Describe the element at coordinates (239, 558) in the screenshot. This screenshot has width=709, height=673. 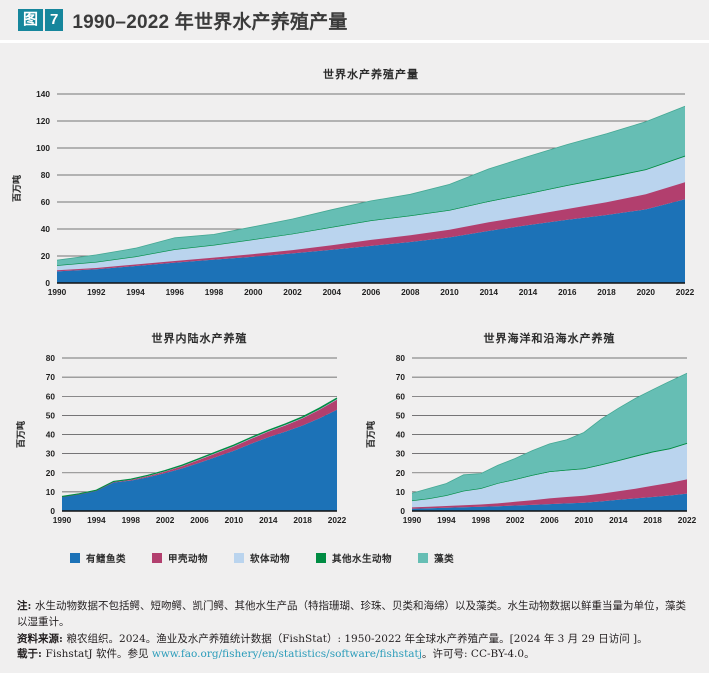
I see `molluscs-swatch-icon` at that location.